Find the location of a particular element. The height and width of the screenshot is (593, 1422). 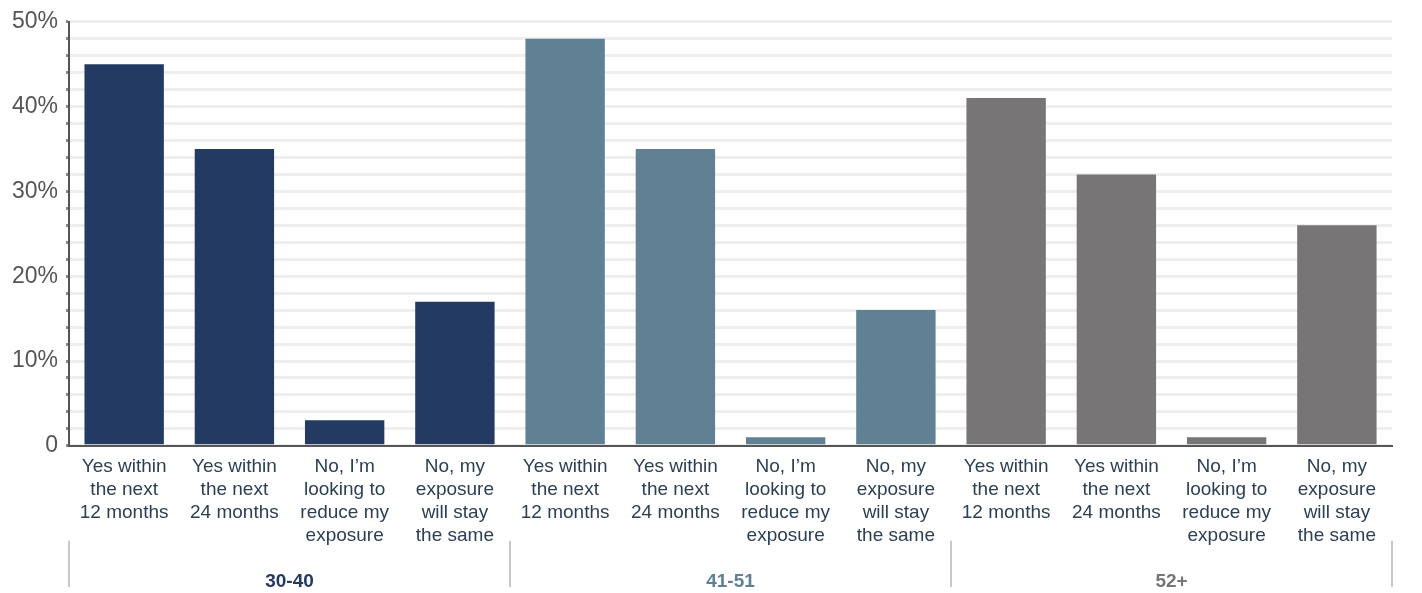

text: 30-40 is located at coordinates (289, 580).